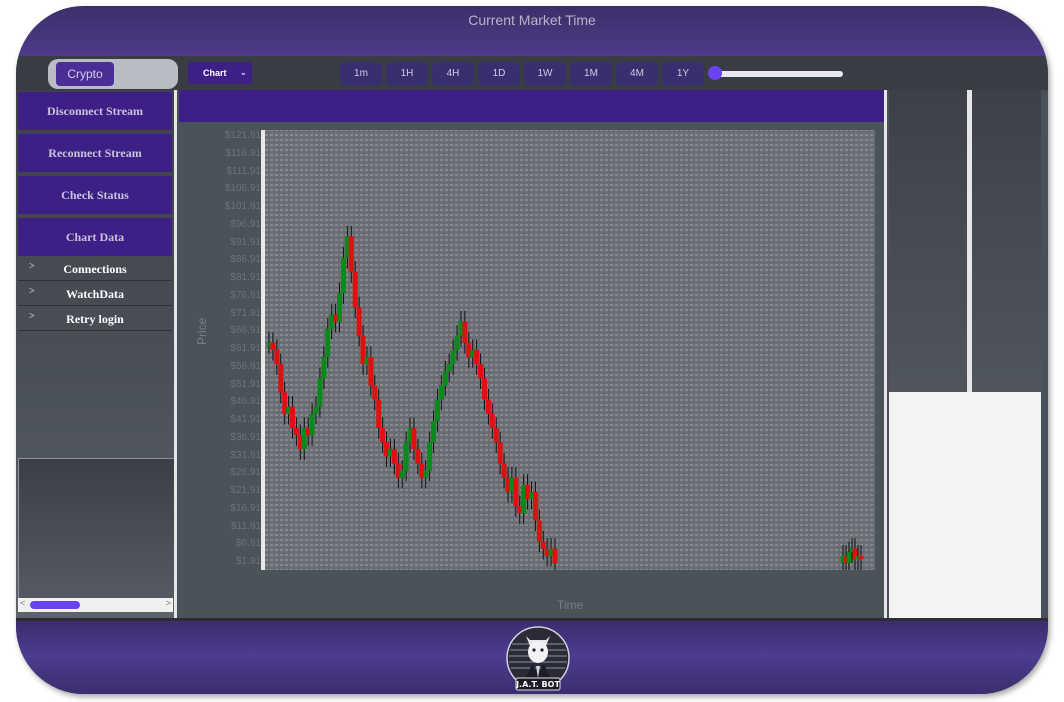 The width and height of the screenshot is (1064, 702). Describe the element at coordinates (570, 605) in the screenshot. I see `x-axis-label: Time` at that location.